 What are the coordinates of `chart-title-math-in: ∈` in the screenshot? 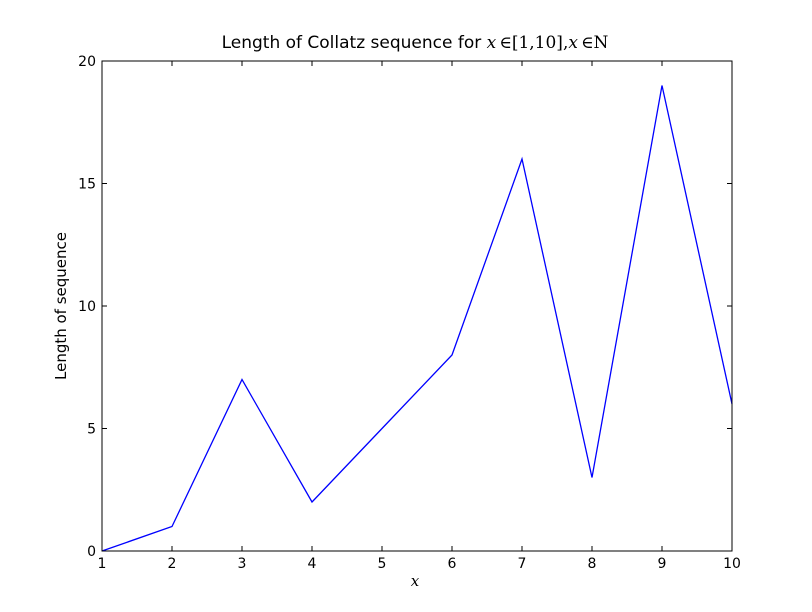 It's located at (505, 43).